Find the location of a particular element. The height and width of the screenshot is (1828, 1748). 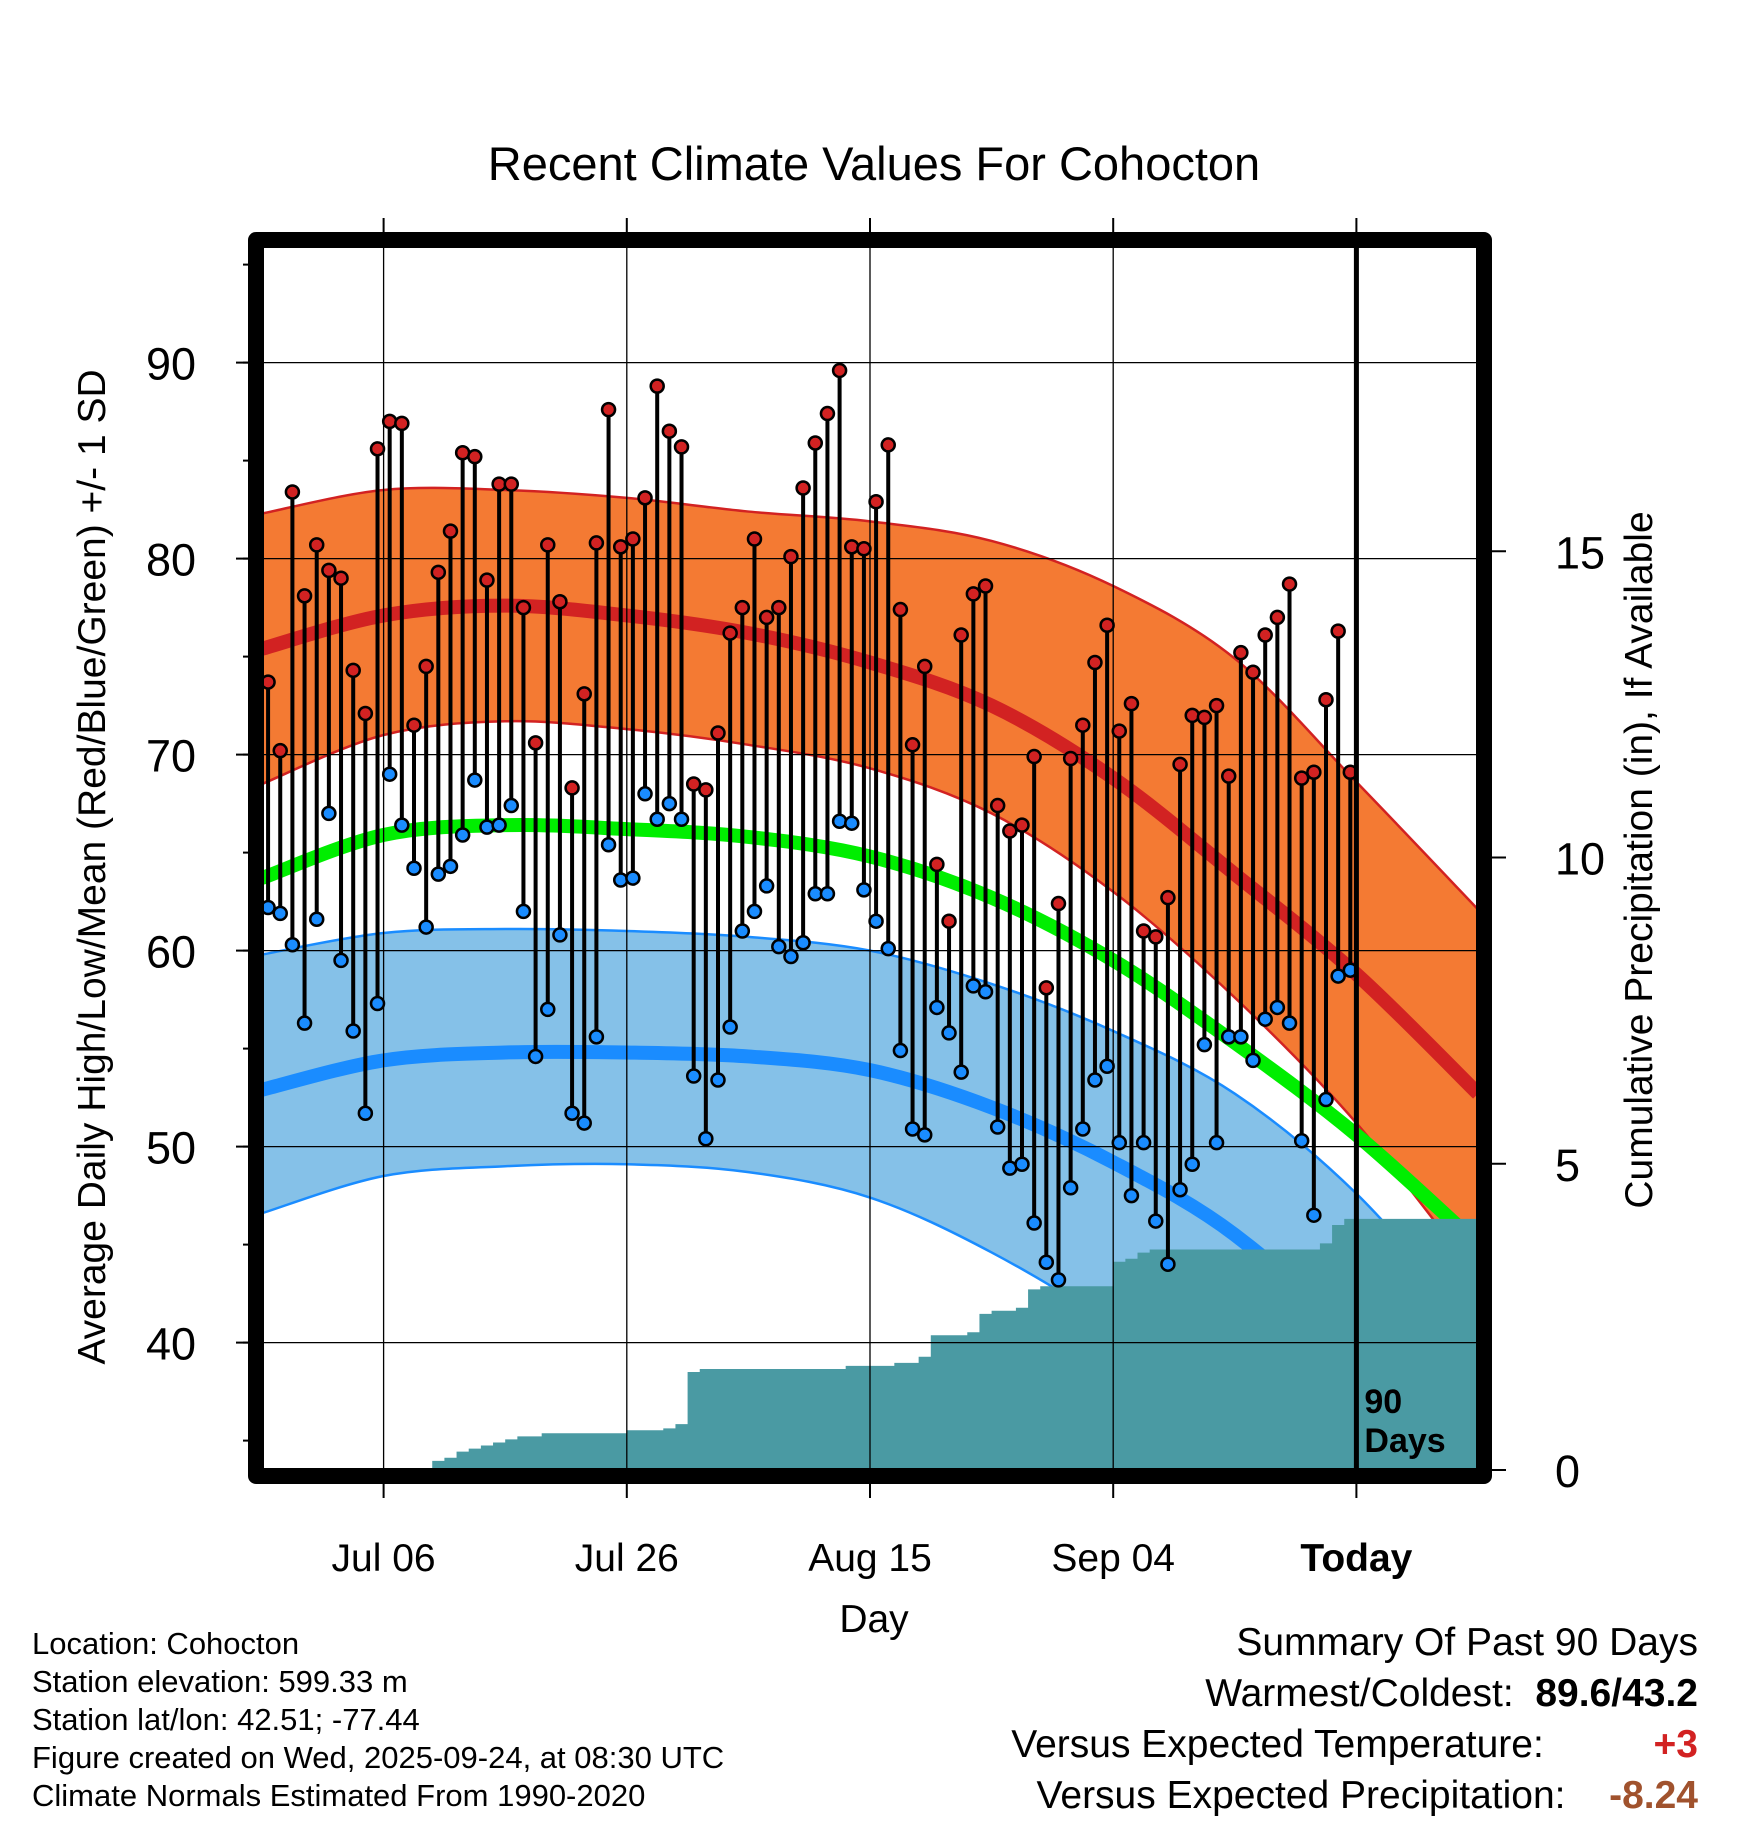

x-tick-label: Jul 26 is located at coordinates (627, 1558).